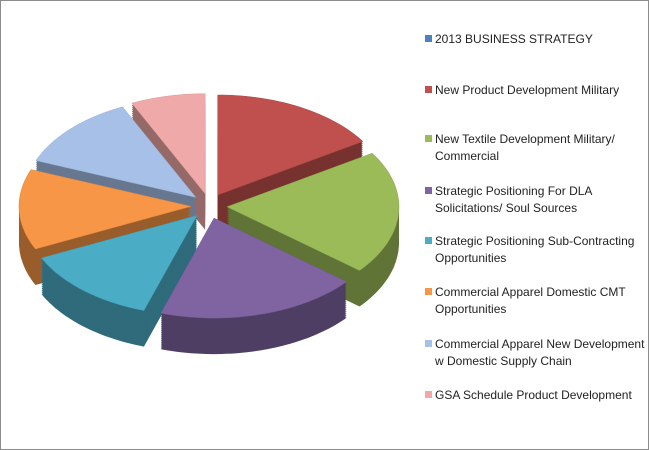 Image resolution: width=649 pixels, height=450 pixels. I want to click on legend-label: GSA Schedule Product Development, so click(533, 395).